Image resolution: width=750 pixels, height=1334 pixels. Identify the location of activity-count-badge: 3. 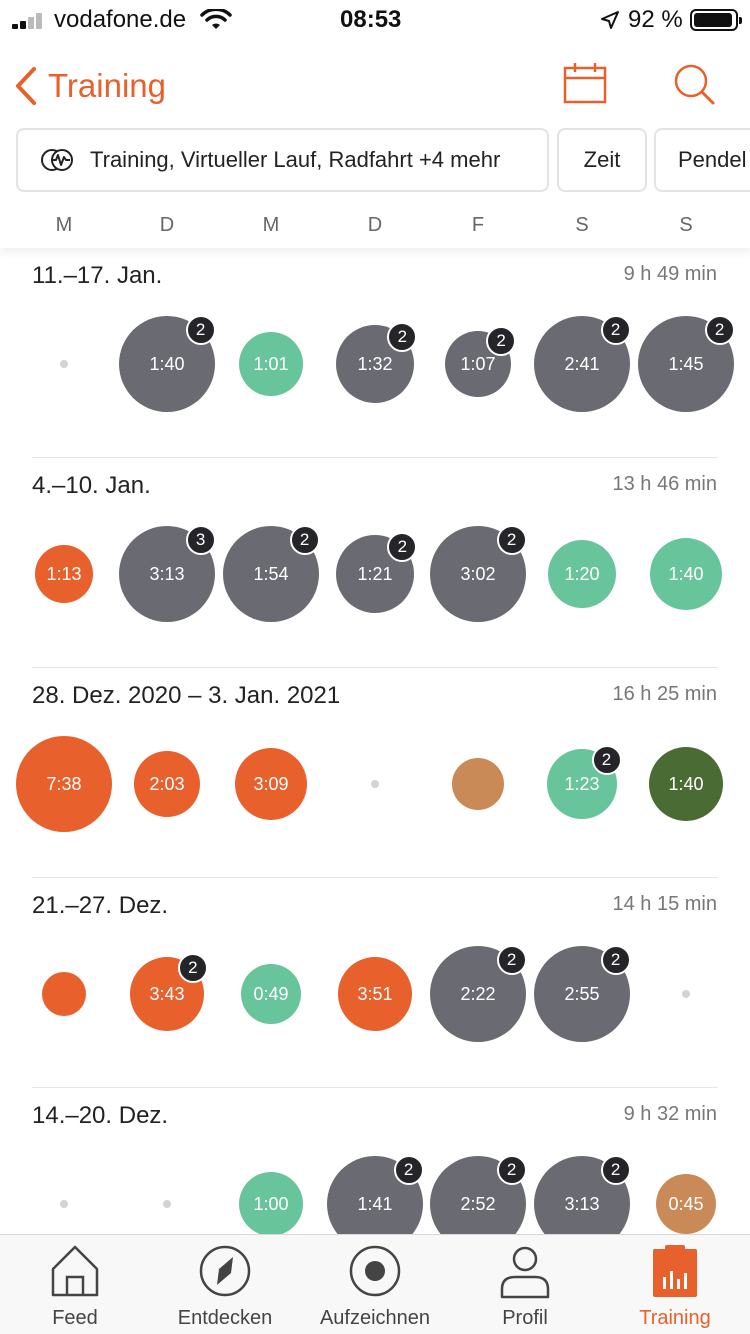
(200, 540).